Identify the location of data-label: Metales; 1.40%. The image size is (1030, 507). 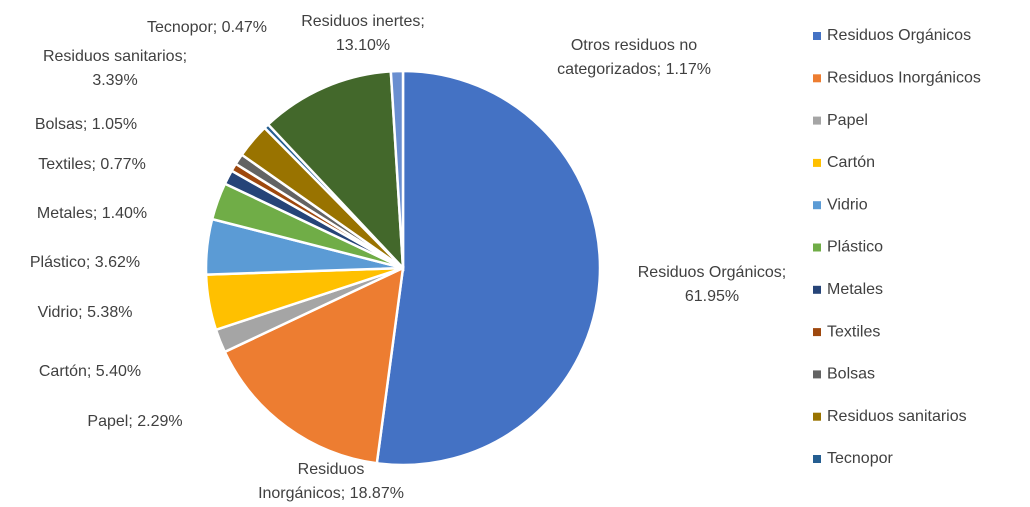
(92, 213).